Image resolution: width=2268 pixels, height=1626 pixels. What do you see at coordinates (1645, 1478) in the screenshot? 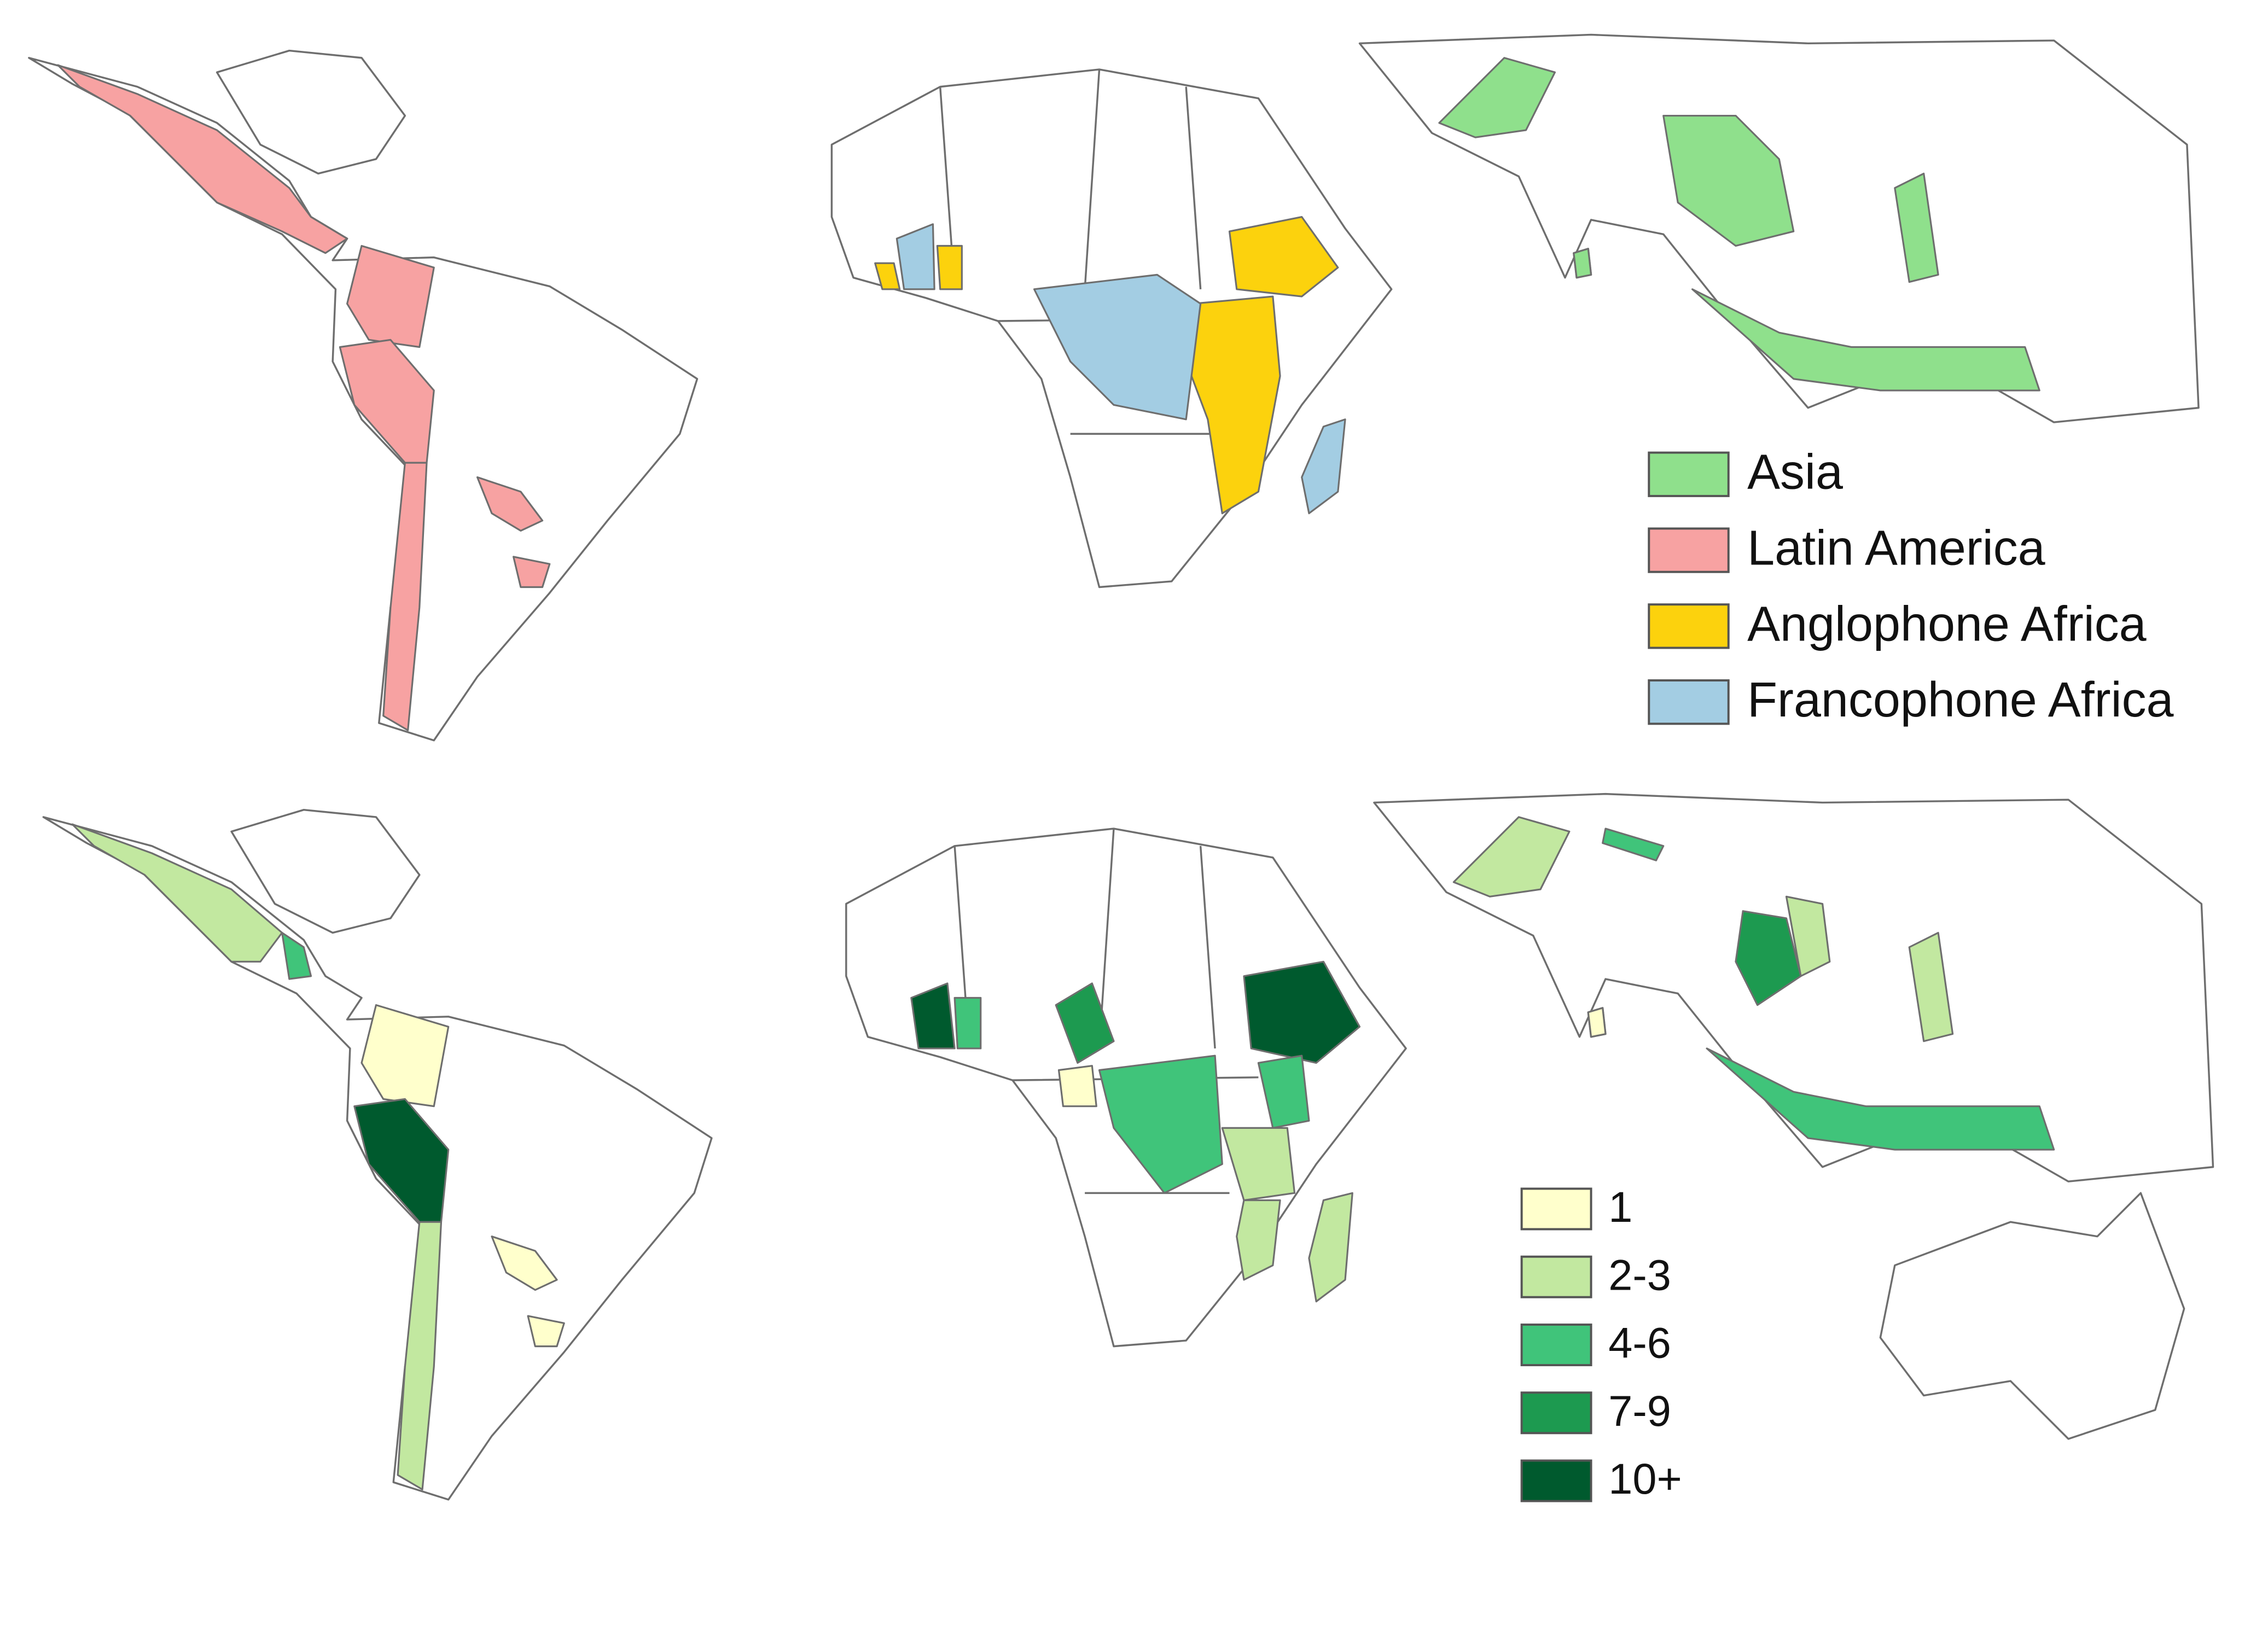
I see `legend-label: 10+` at bounding box center [1645, 1478].